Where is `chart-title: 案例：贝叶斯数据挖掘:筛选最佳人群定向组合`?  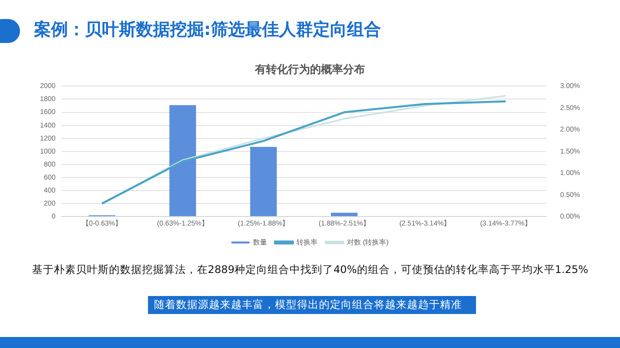 chart-title: 案例：贝叶斯数据挖掘:筛选最佳人群定向组合 is located at coordinates (207, 30).